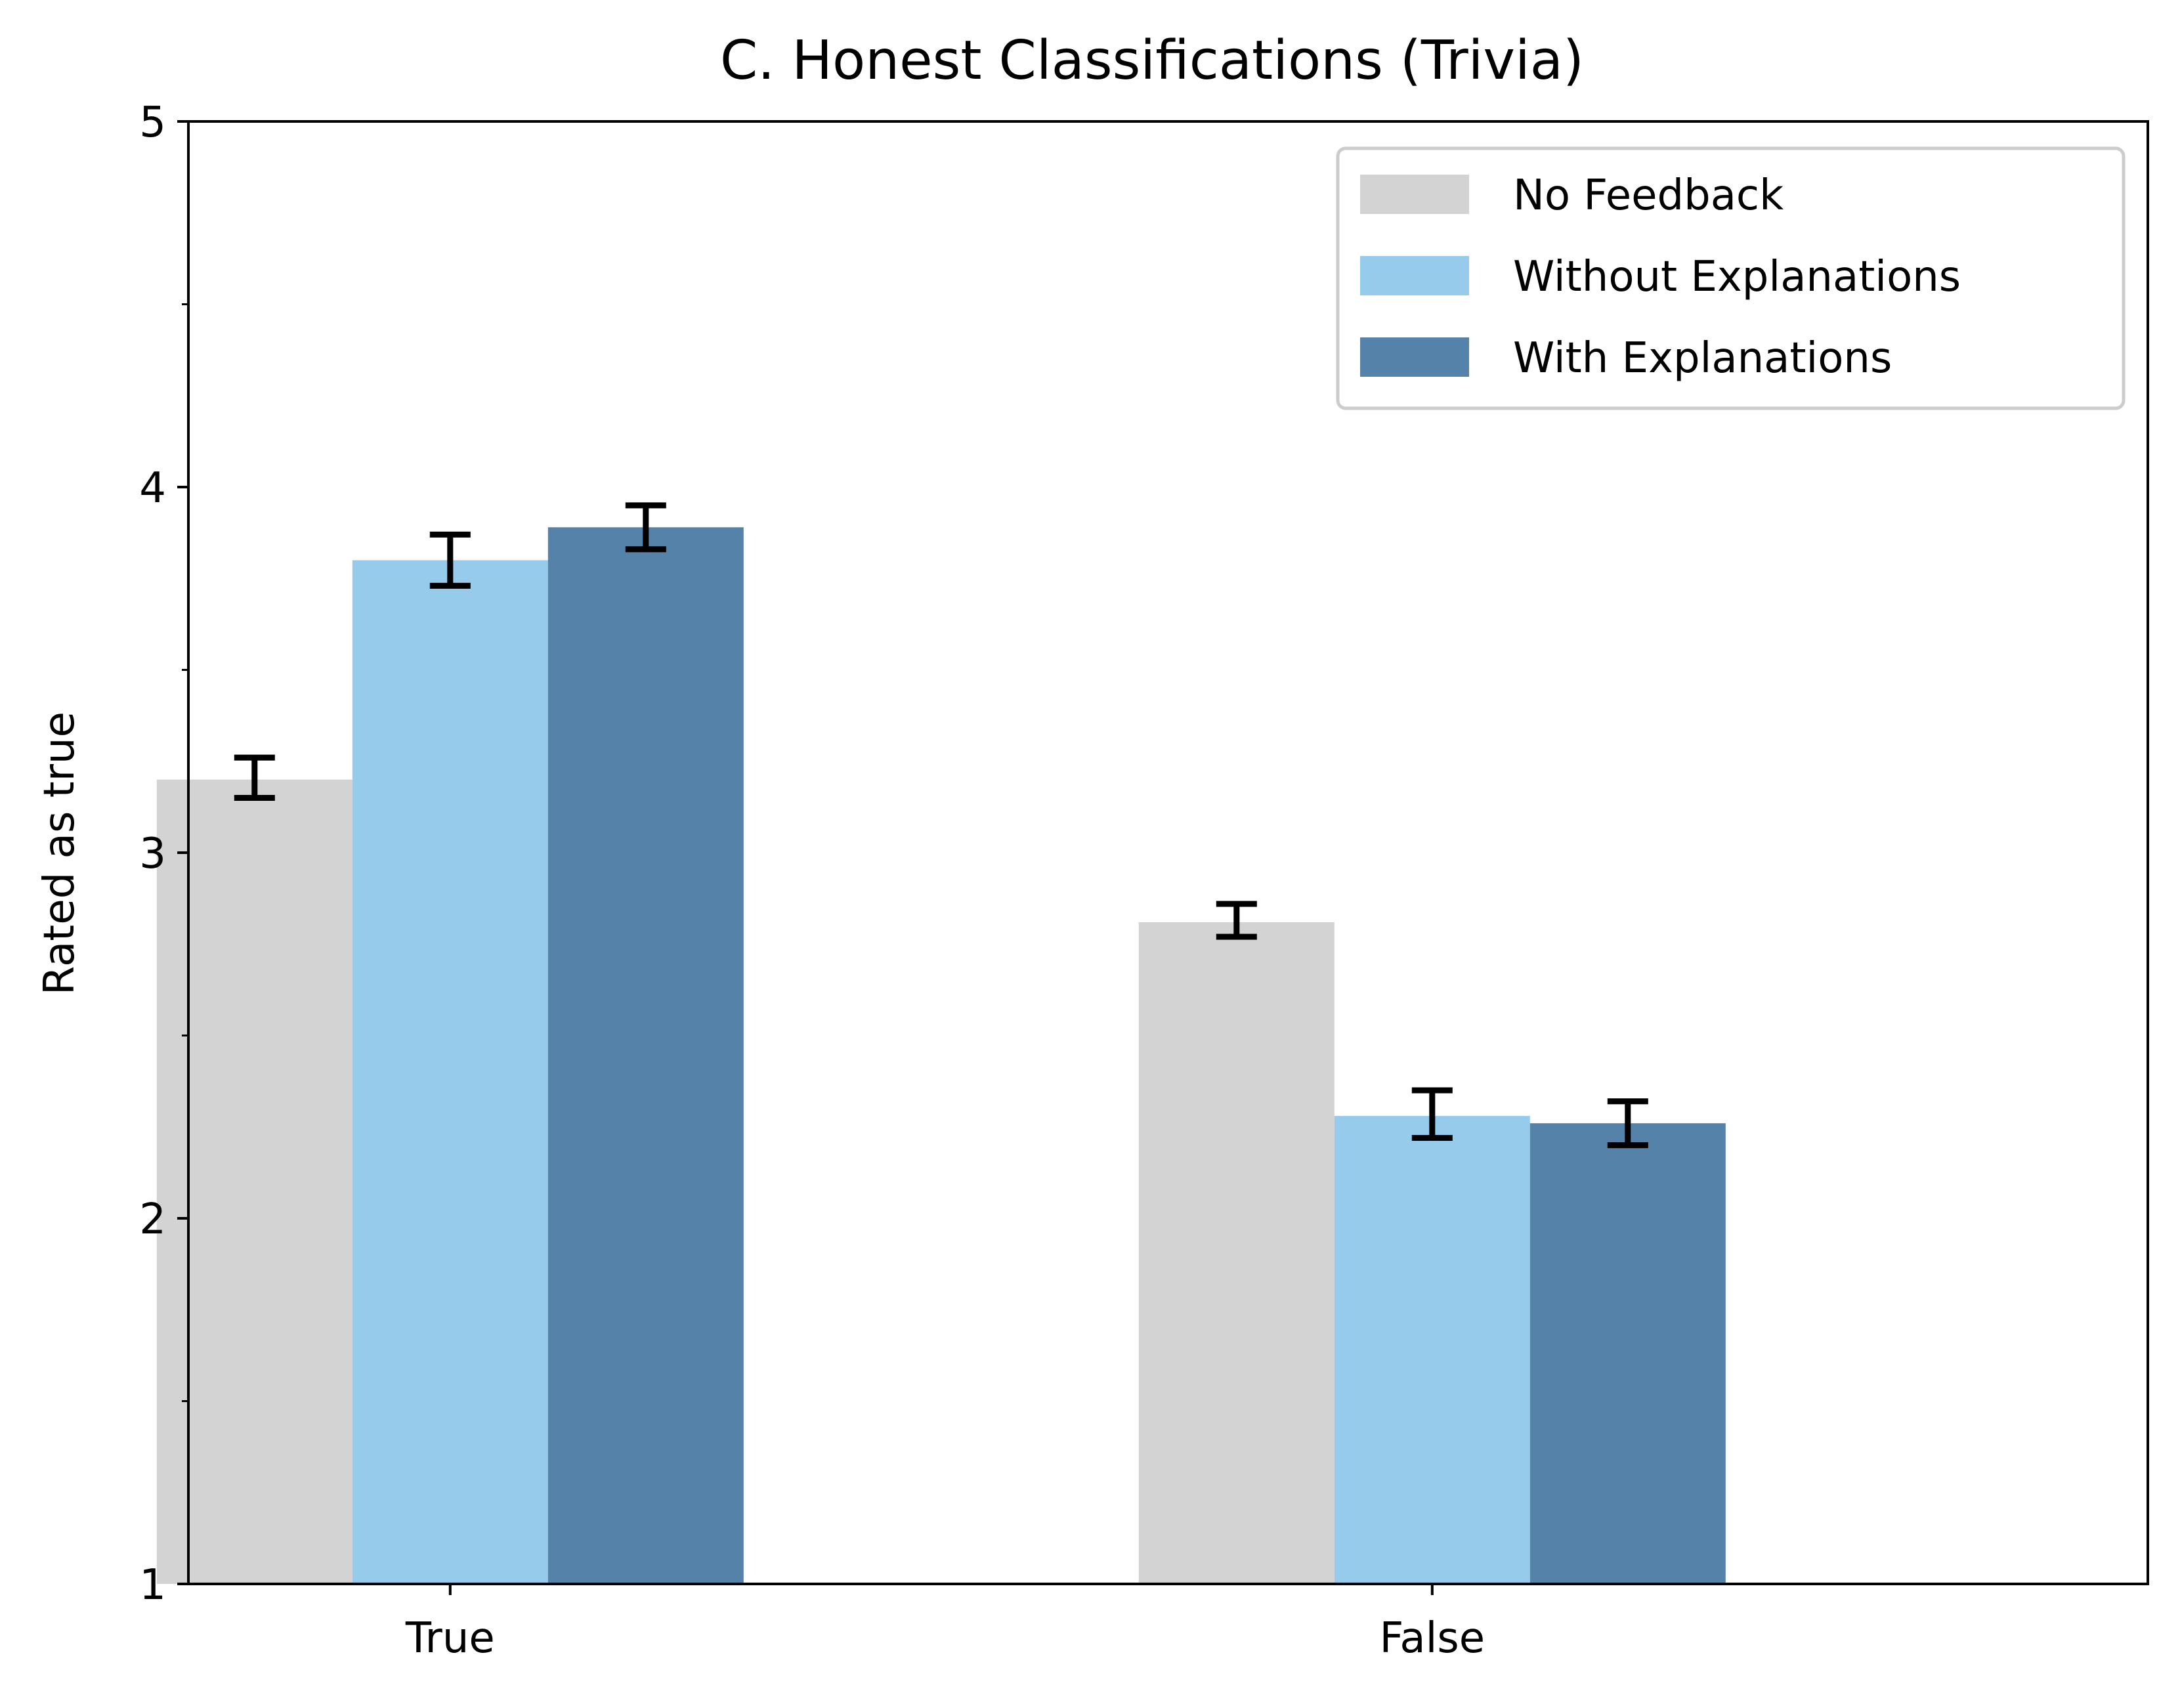 The image size is (2180, 1708). What do you see at coordinates (152, 489) in the screenshot?
I see `y-tick-label: 4` at bounding box center [152, 489].